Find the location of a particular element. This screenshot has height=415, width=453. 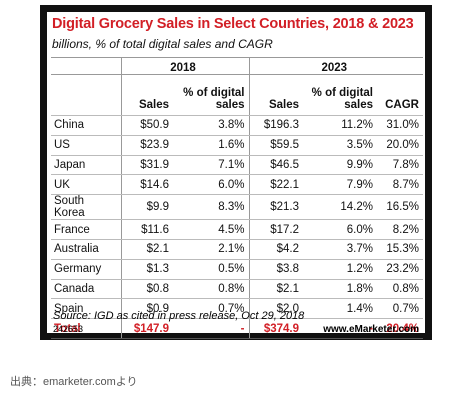

cell: $9.9 is located at coordinates (147, 207).